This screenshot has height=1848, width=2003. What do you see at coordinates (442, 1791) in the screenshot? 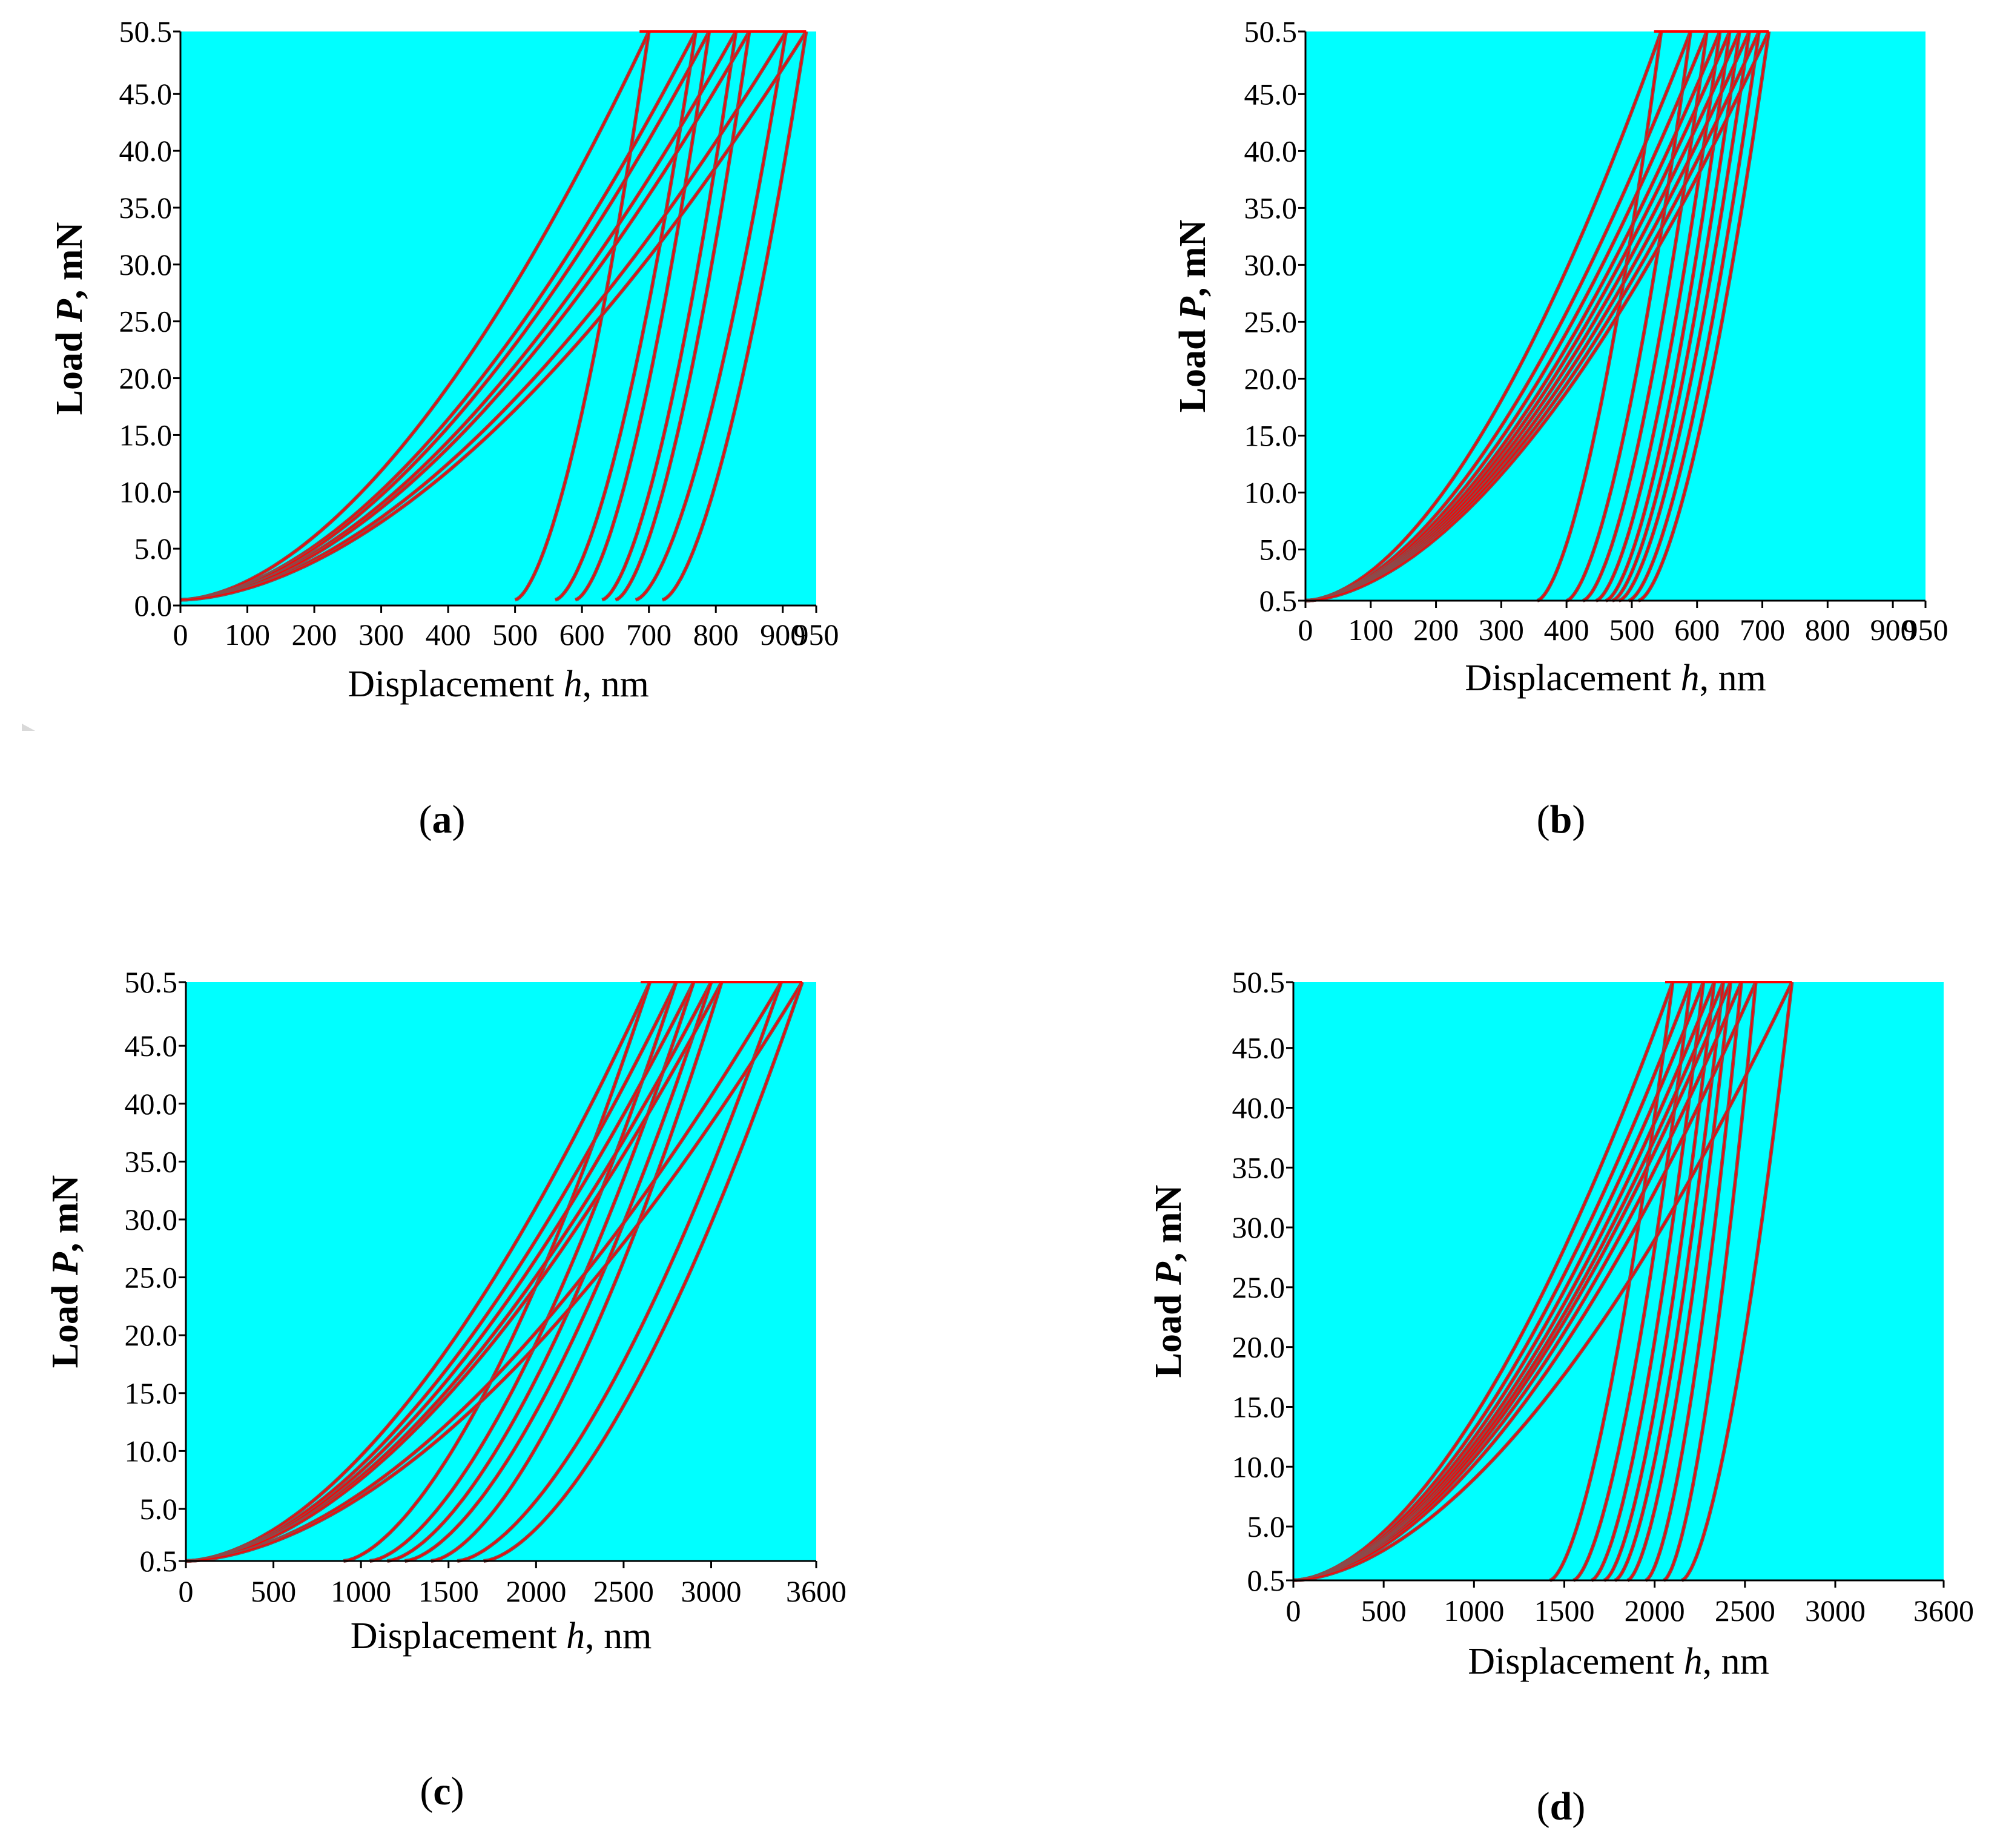
I see `panel-label: (c)` at bounding box center [442, 1791].